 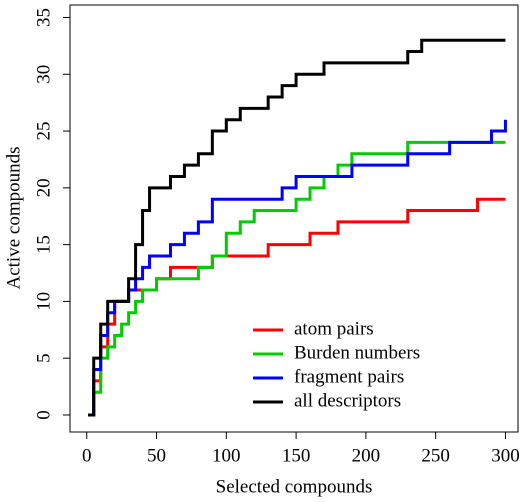 I want to click on legend-label: all descriptors, so click(x=347, y=400).